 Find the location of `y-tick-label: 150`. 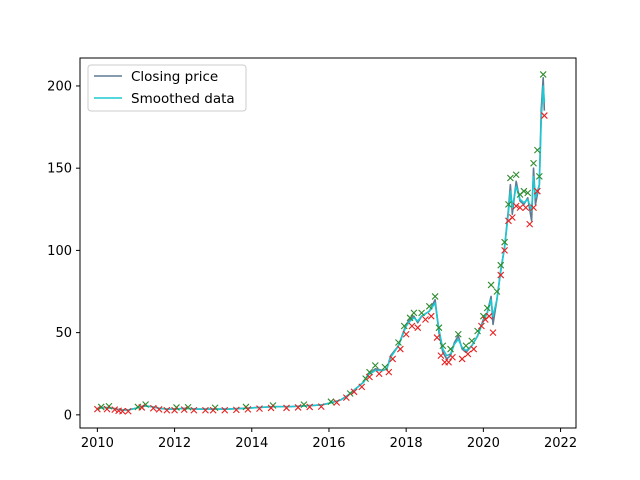

y-tick-label: 150 is located at coordinates (59, 169).